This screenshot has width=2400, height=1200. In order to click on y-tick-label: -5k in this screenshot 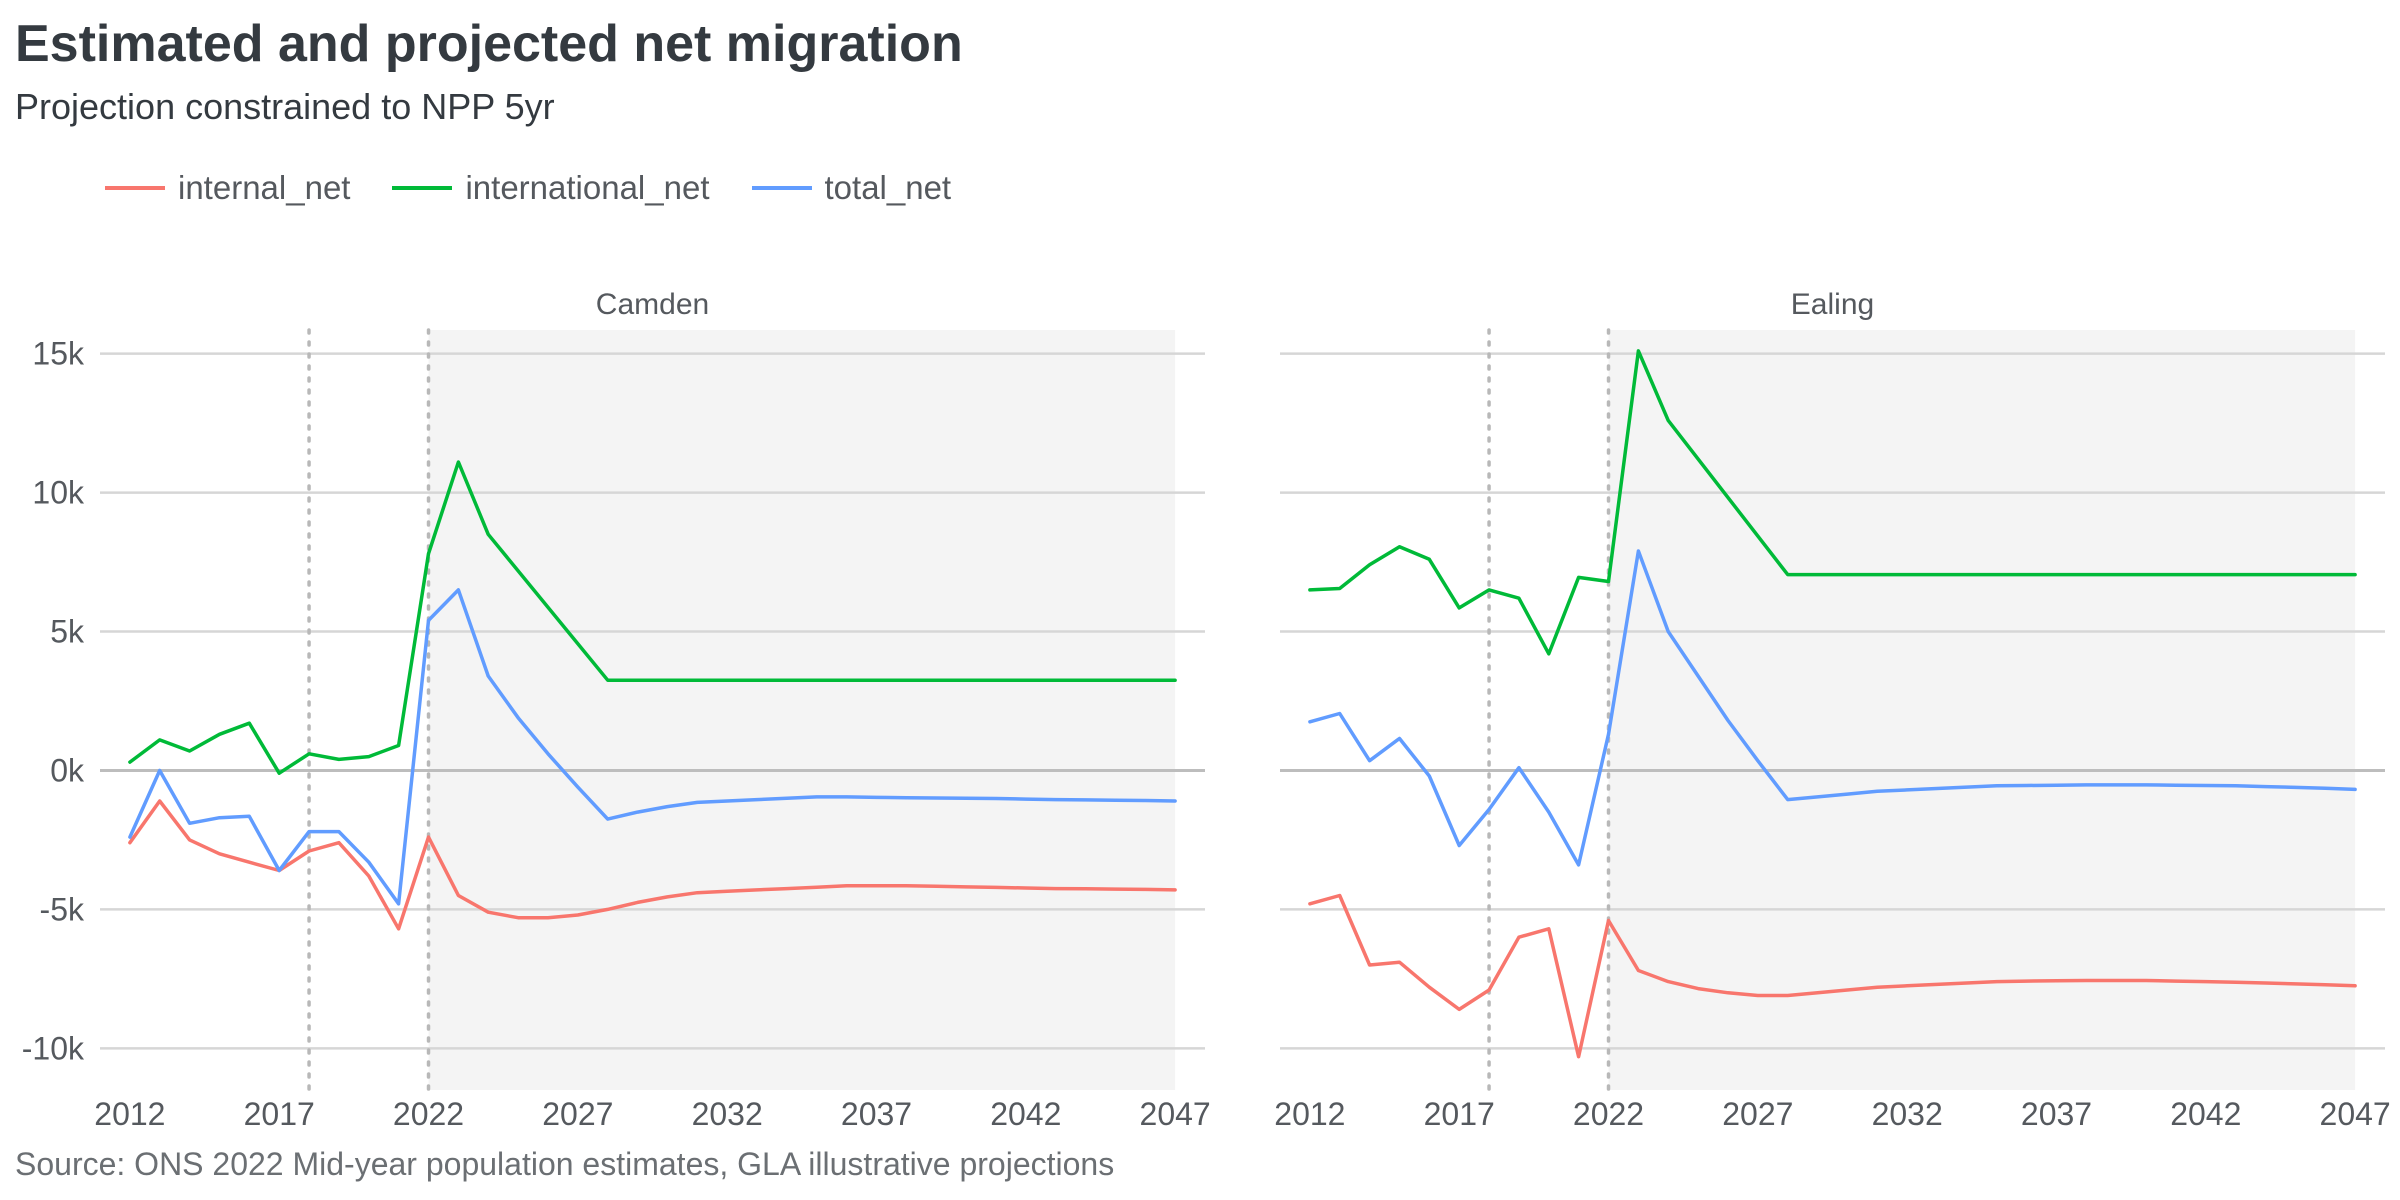, I will do `click(62, 909)`.